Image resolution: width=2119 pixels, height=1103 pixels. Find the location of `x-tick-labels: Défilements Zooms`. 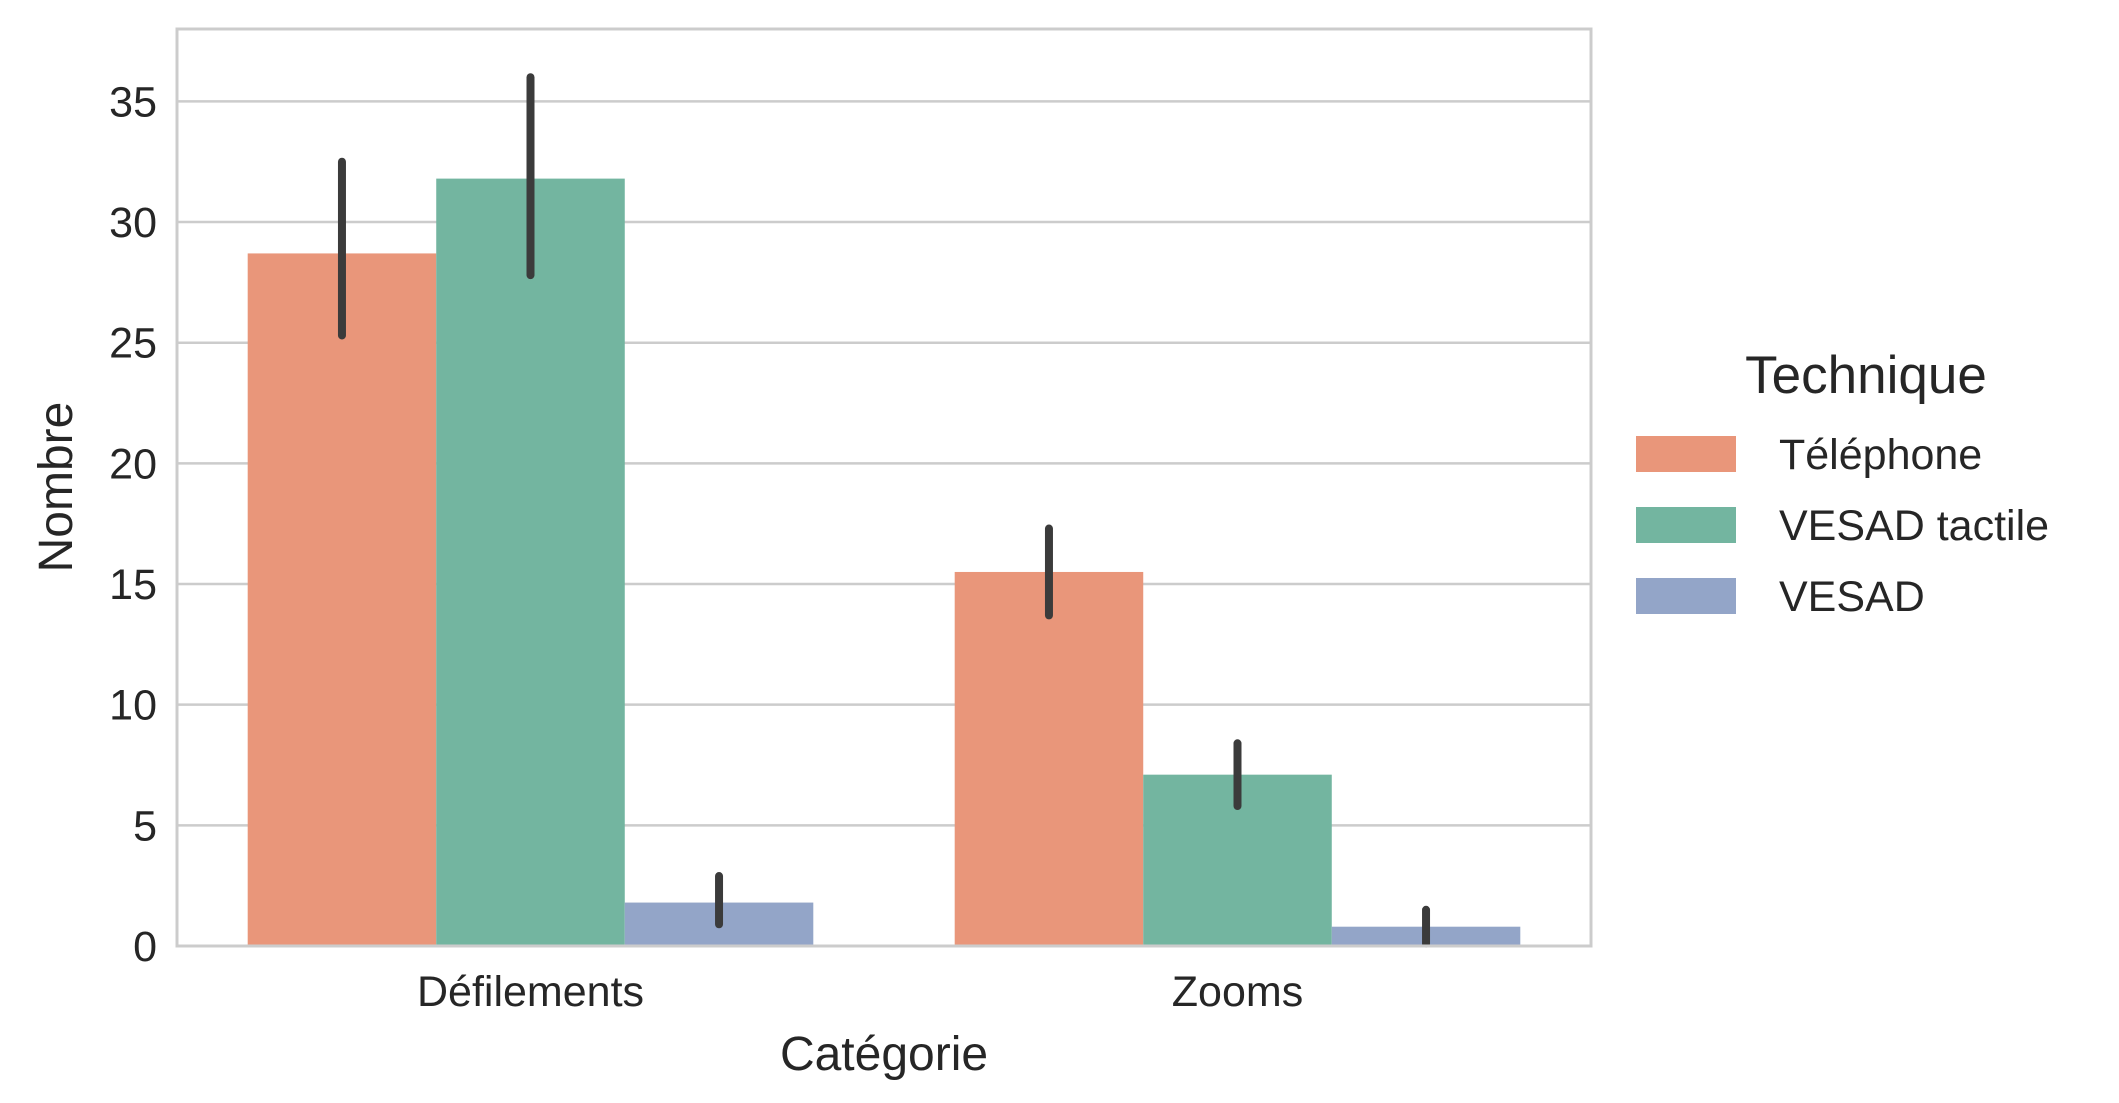

x-tick-labels: Défilements Zooms is located at coordinates (860, 992).